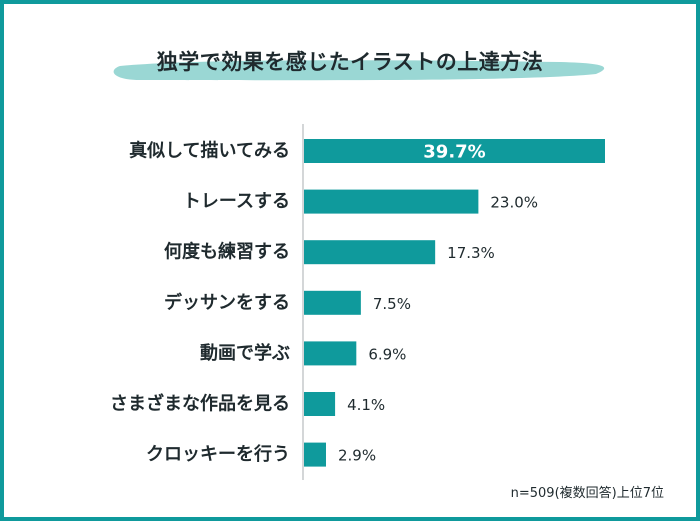  I want to click on sample-note: n=509(複数回答)上位7位, so click(587, 493).